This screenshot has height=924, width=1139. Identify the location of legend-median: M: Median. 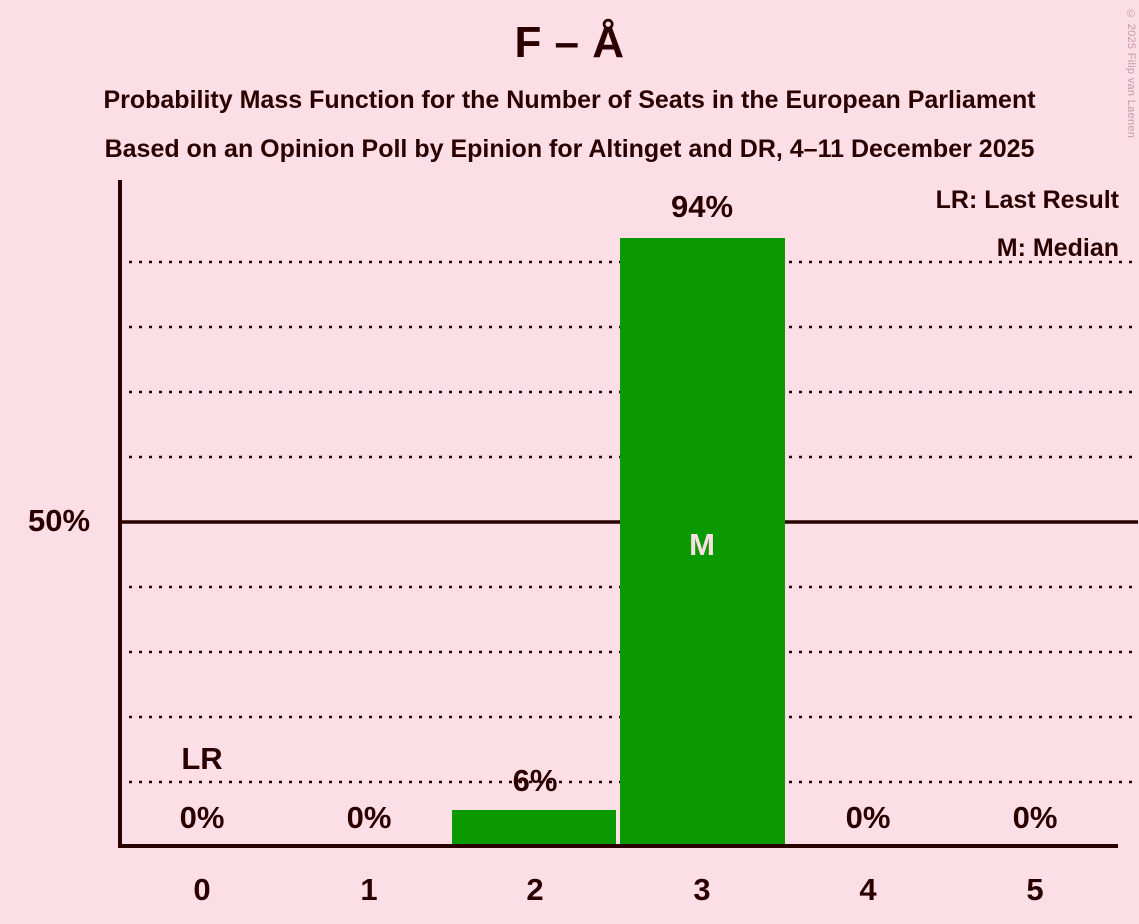
(1057, 248).